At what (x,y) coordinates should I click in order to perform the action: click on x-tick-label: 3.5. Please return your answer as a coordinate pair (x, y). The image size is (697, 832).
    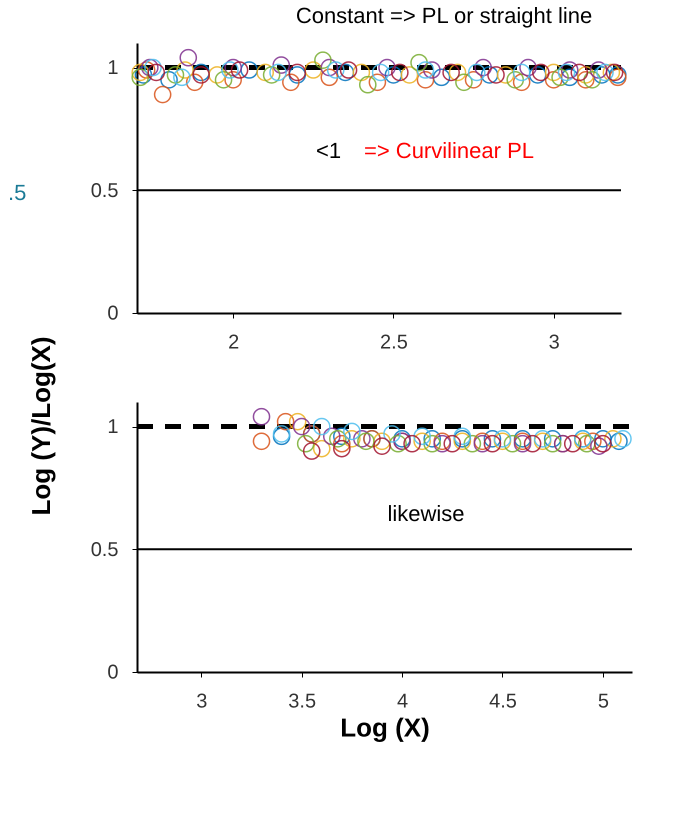
    Looking at the image, I should click on (302, 701).